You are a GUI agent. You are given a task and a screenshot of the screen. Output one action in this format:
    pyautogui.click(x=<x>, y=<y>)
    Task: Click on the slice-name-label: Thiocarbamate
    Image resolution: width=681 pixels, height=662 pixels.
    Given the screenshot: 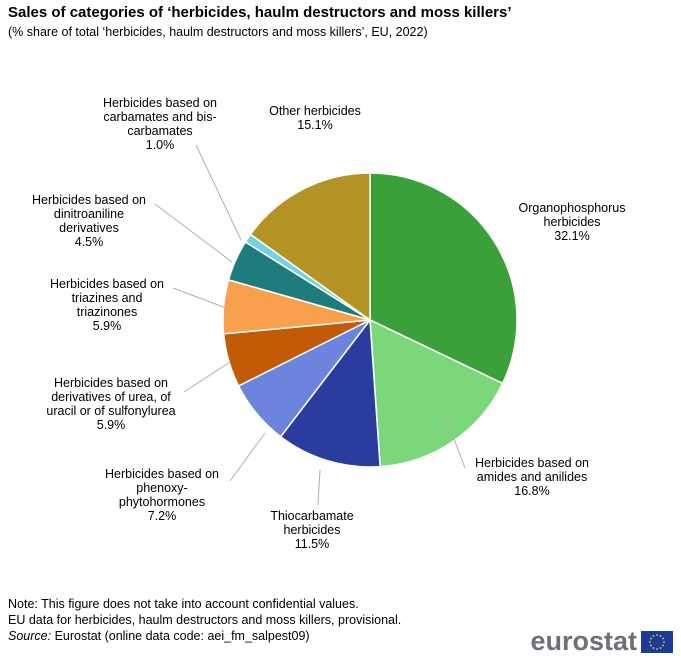 What is the action you would take?
    pyautogui.click(x=311, y=516)
    